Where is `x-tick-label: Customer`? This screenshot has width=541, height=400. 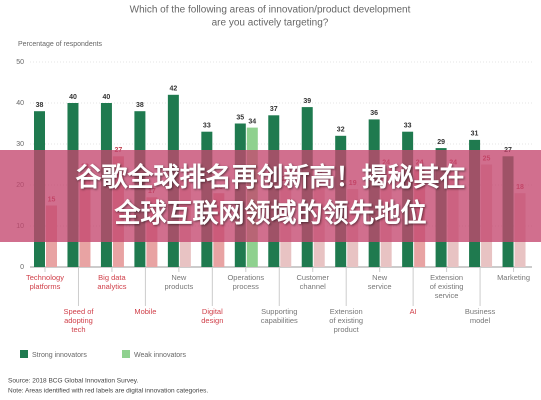
x-tick-label: Customer is located at coordinates (312, 277).